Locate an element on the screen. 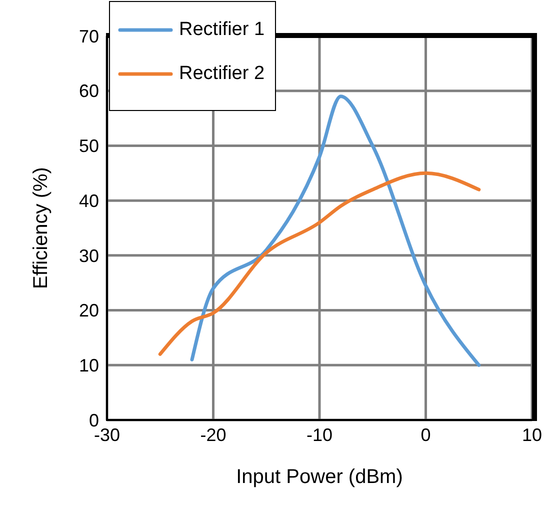 The height and width of the screenshot is (513, 547). legend-label: Rectifier 2 is located at coordinates (222, 74).